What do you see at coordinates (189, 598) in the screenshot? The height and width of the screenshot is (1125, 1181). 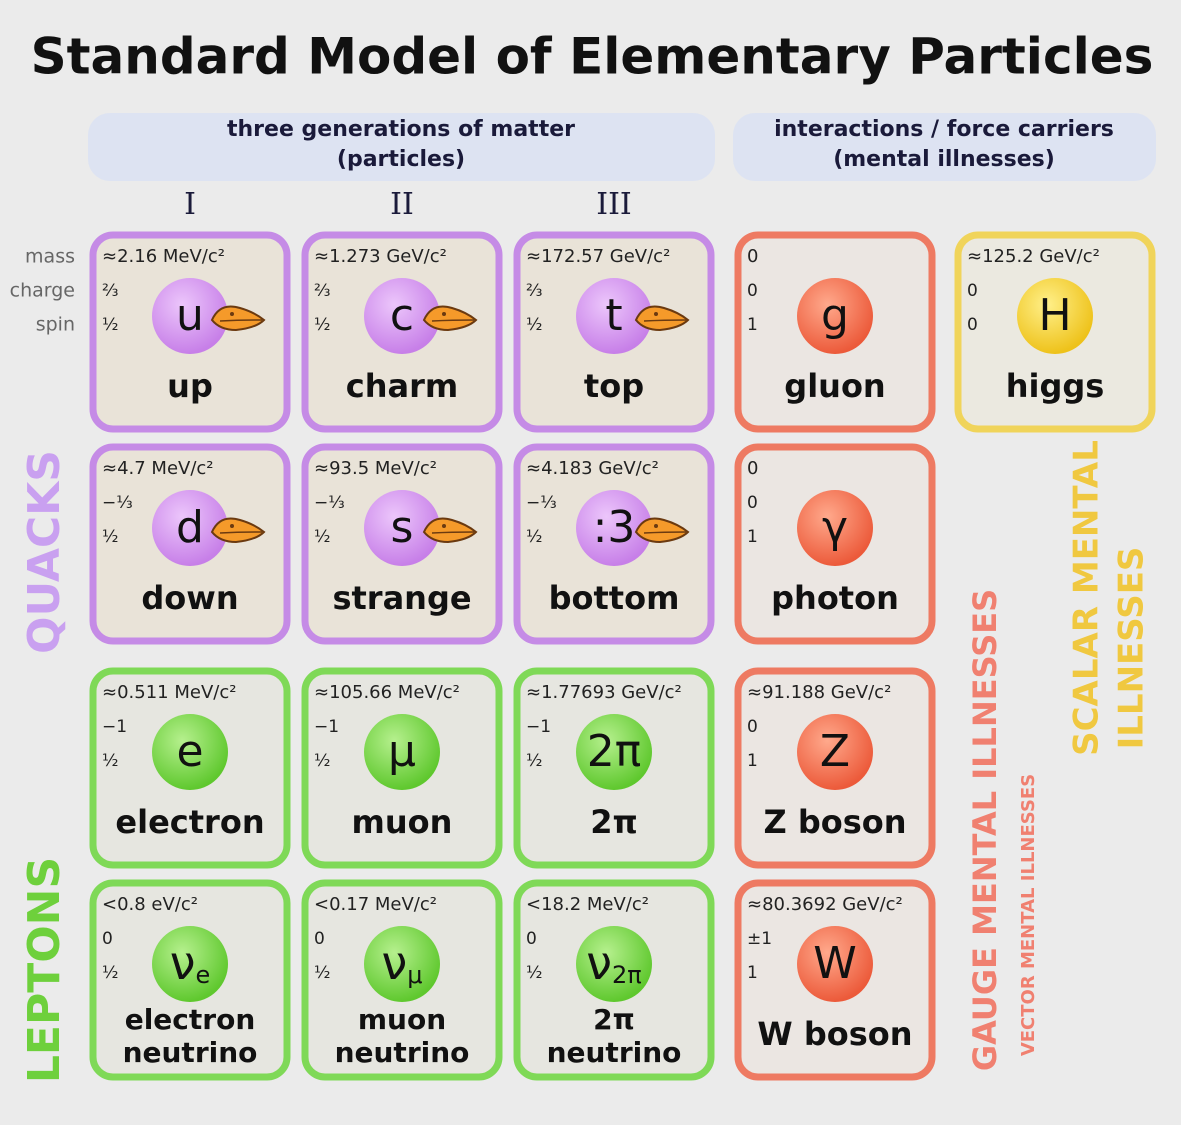 I see `particle-name: down` at bounding box center [189, 598].